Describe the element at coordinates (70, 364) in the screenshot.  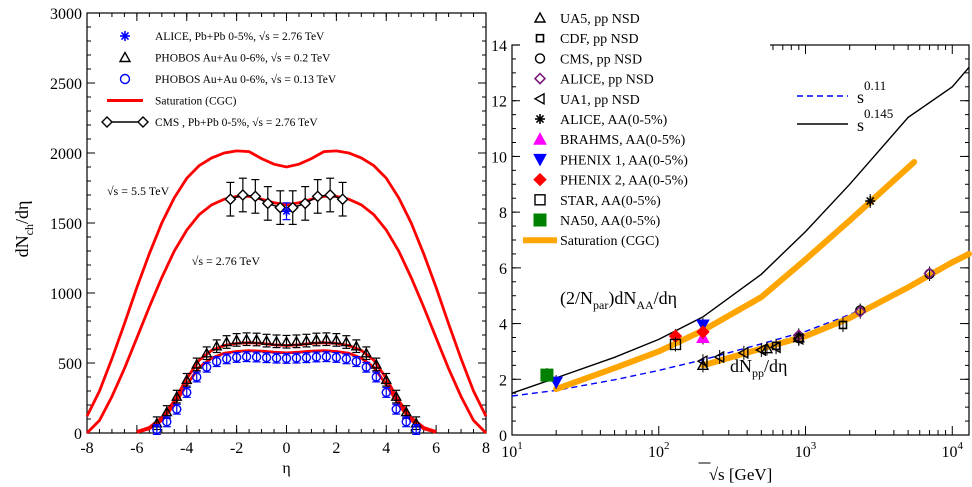
I see `y-tick-label: 500` at that location.